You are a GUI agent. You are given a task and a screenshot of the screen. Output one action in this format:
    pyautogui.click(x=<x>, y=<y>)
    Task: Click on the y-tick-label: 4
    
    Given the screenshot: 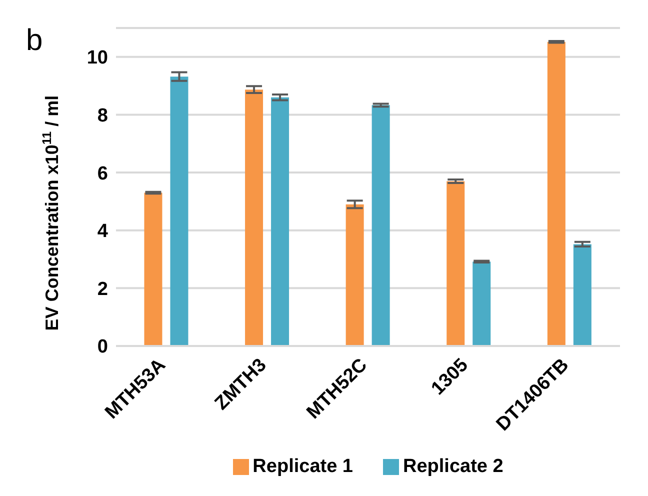 What is the action you would take?
    pyautogui.click(x=102, y=231)
    